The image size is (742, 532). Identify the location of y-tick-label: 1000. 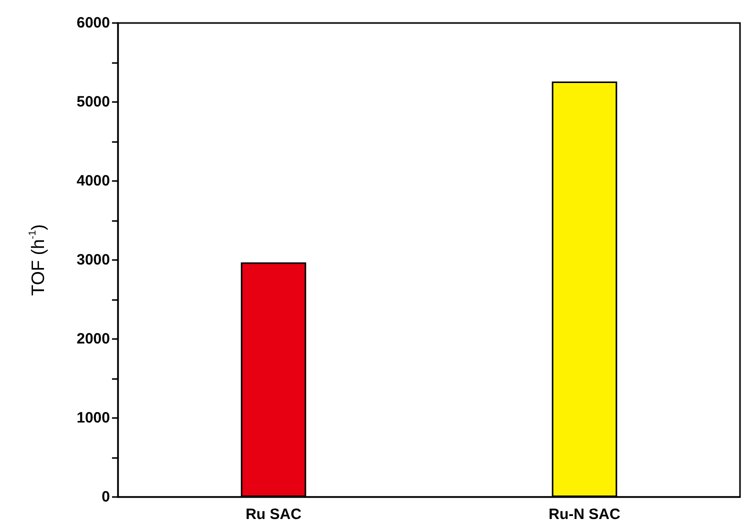
(93, 418).